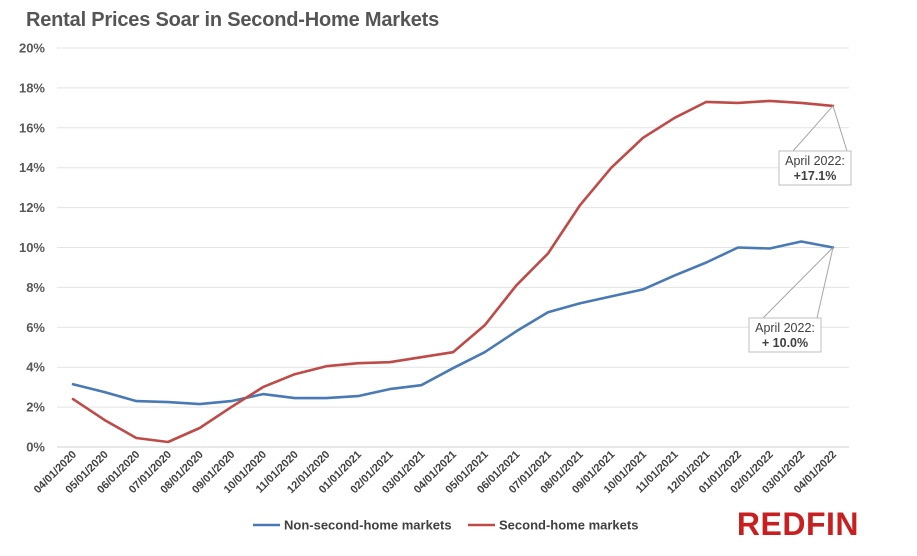  Describe the element at coordinates (815, 176) in the screenshot. I see `callout-value: +17.1%` at that location.